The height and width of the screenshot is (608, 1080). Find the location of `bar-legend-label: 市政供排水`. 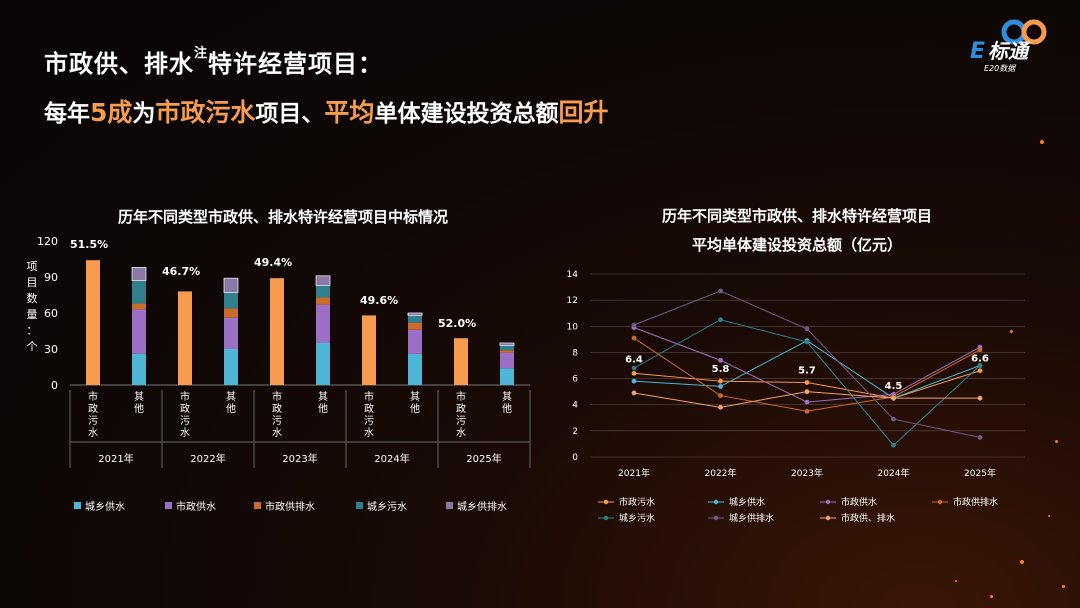

bar-legend-label: 市政供排水 is located at coordinates (290, 506).